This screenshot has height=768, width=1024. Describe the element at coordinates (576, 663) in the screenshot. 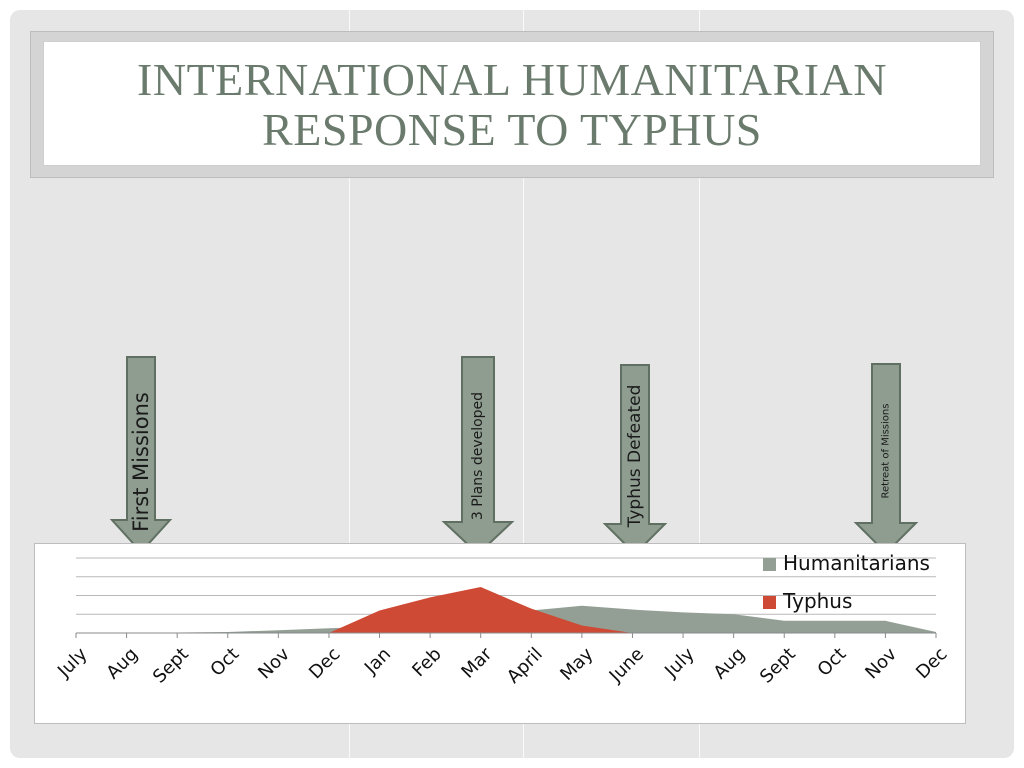

I see `x-tick-label: May` at that location.